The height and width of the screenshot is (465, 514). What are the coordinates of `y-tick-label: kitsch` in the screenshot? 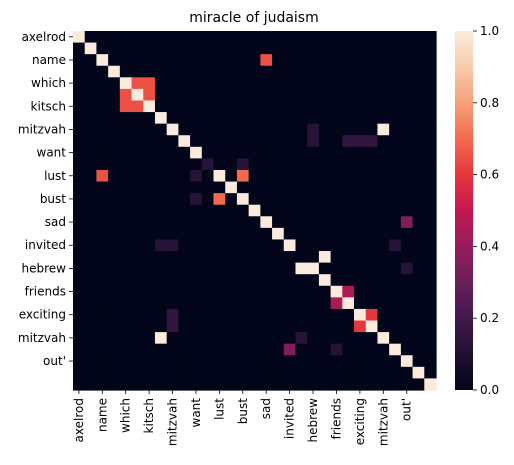 It's located at (48, 106).